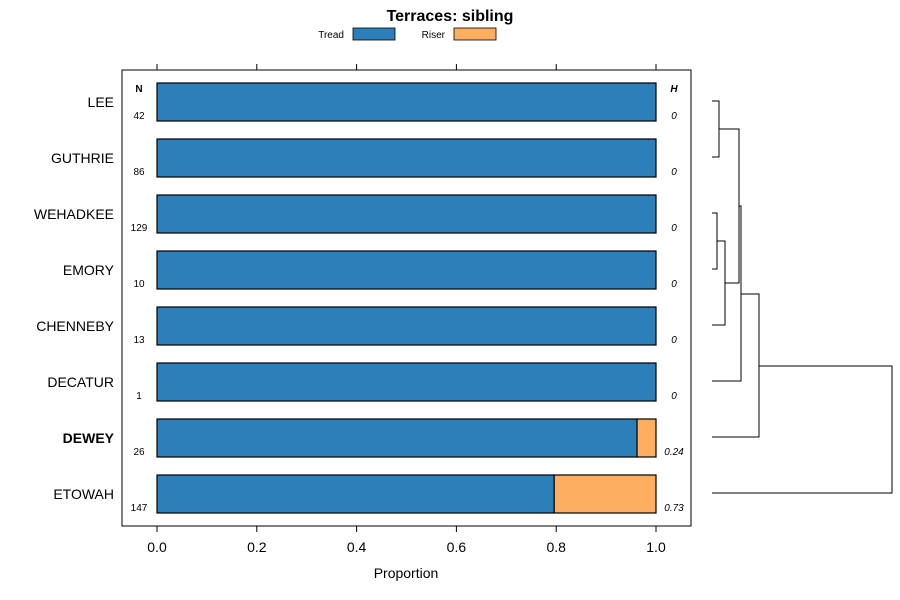  Describe the element at coordinates (75, 326) in the screenshot. I see `row-label: CHENNEBY` at that location.